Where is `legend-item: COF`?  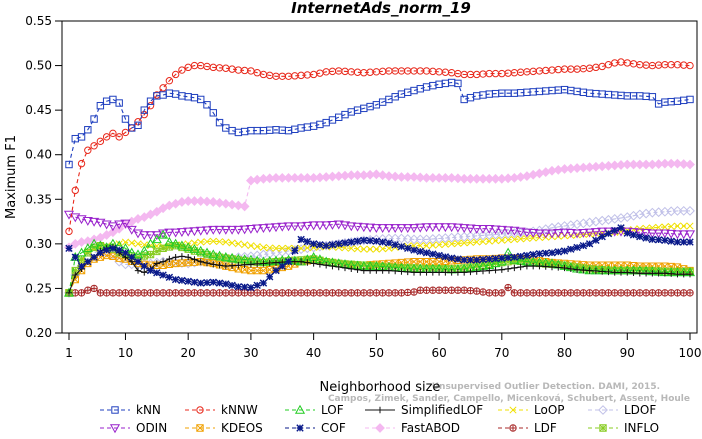
legend-item: COF is located at coordinates (315, 428).